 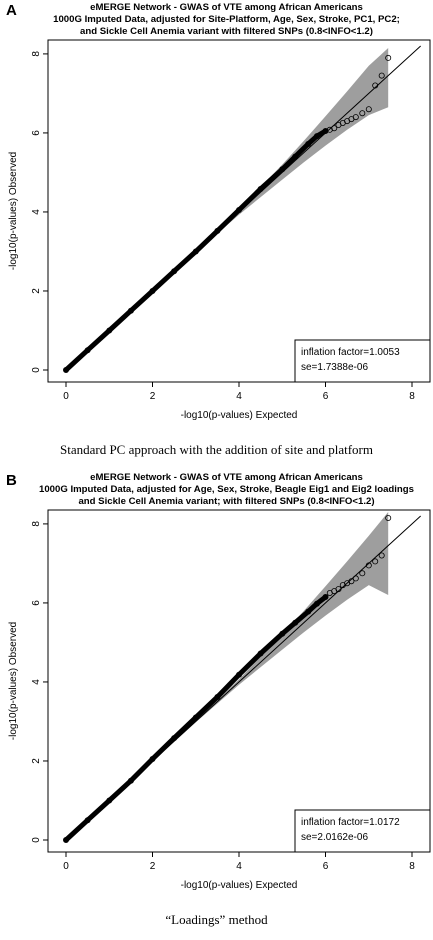 What do you see at coordinates (334, 367) in the screenshot?
I see `legend-se: se=1.7388e-06` at bounding box center [334, 367].